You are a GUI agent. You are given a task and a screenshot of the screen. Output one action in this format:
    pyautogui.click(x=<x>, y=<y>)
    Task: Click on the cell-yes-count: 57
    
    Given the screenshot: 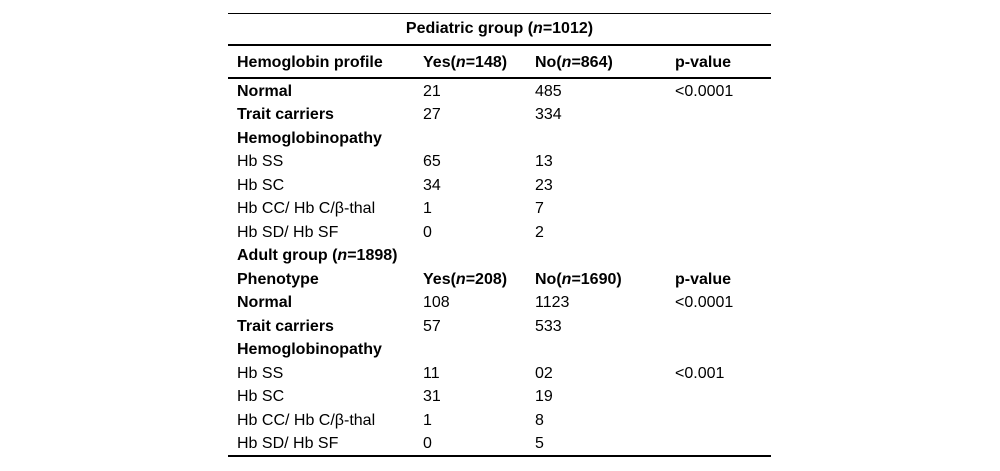 What is the action you would take?
    pyautogui.click(x=432, y=326)
    